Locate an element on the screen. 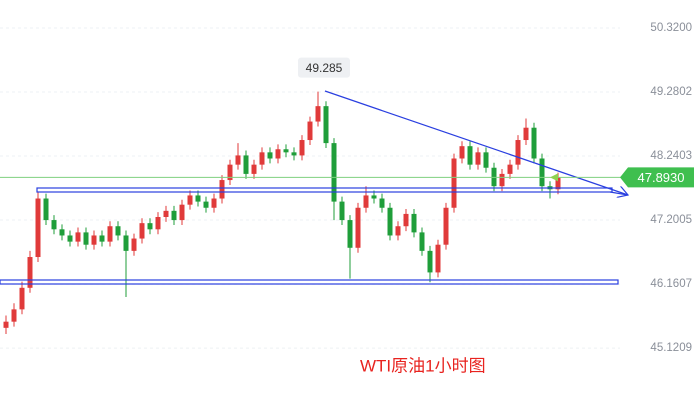 The width and height of the screenshot is (700, 400). y-tick-label: 48.2403 is located at coordinates (671, 156).